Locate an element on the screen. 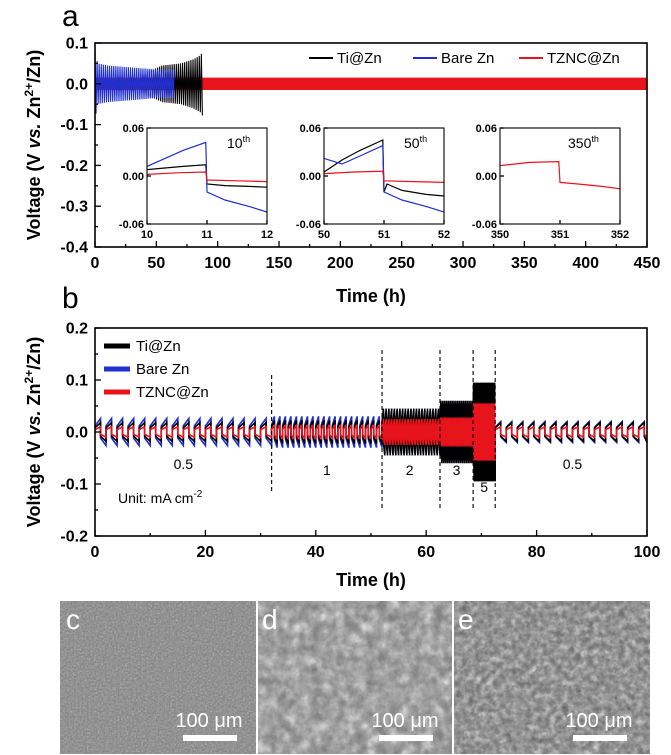  inset-350-series-tznc-zn is located at coordinates (560, 175).